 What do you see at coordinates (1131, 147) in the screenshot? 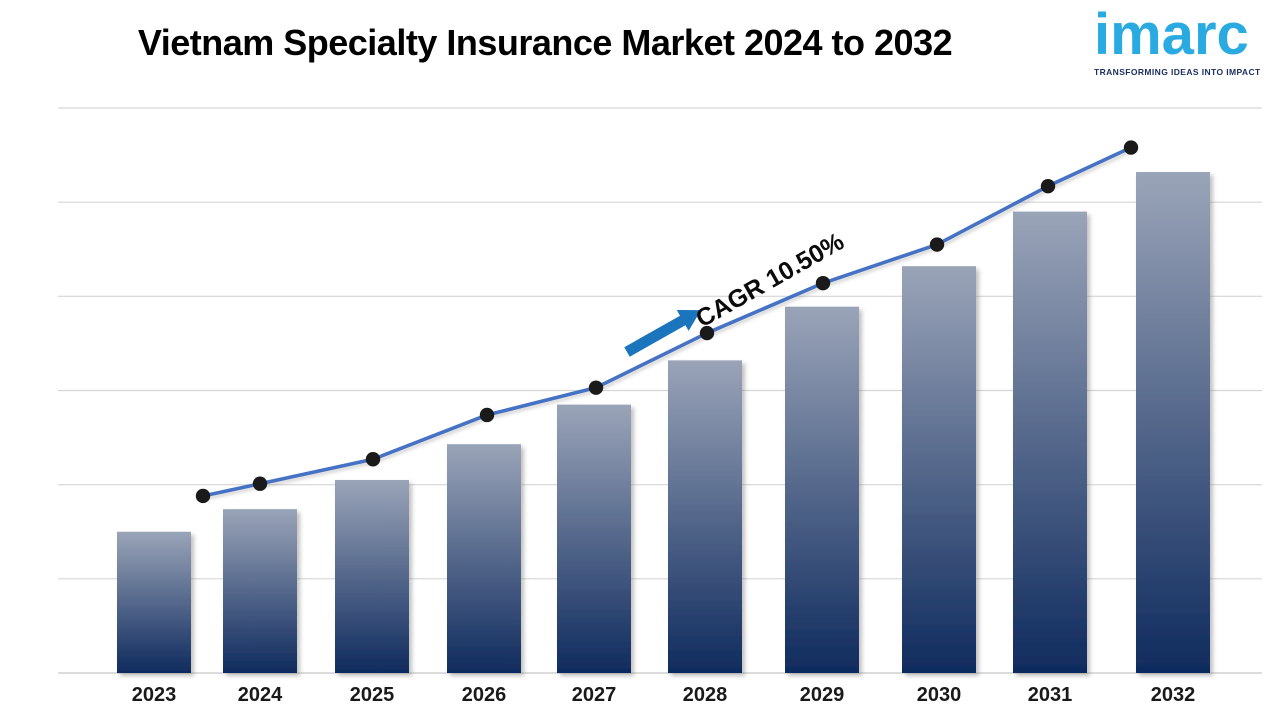
I see `data-point-marker-2032` at bounding box center [1131, 147].